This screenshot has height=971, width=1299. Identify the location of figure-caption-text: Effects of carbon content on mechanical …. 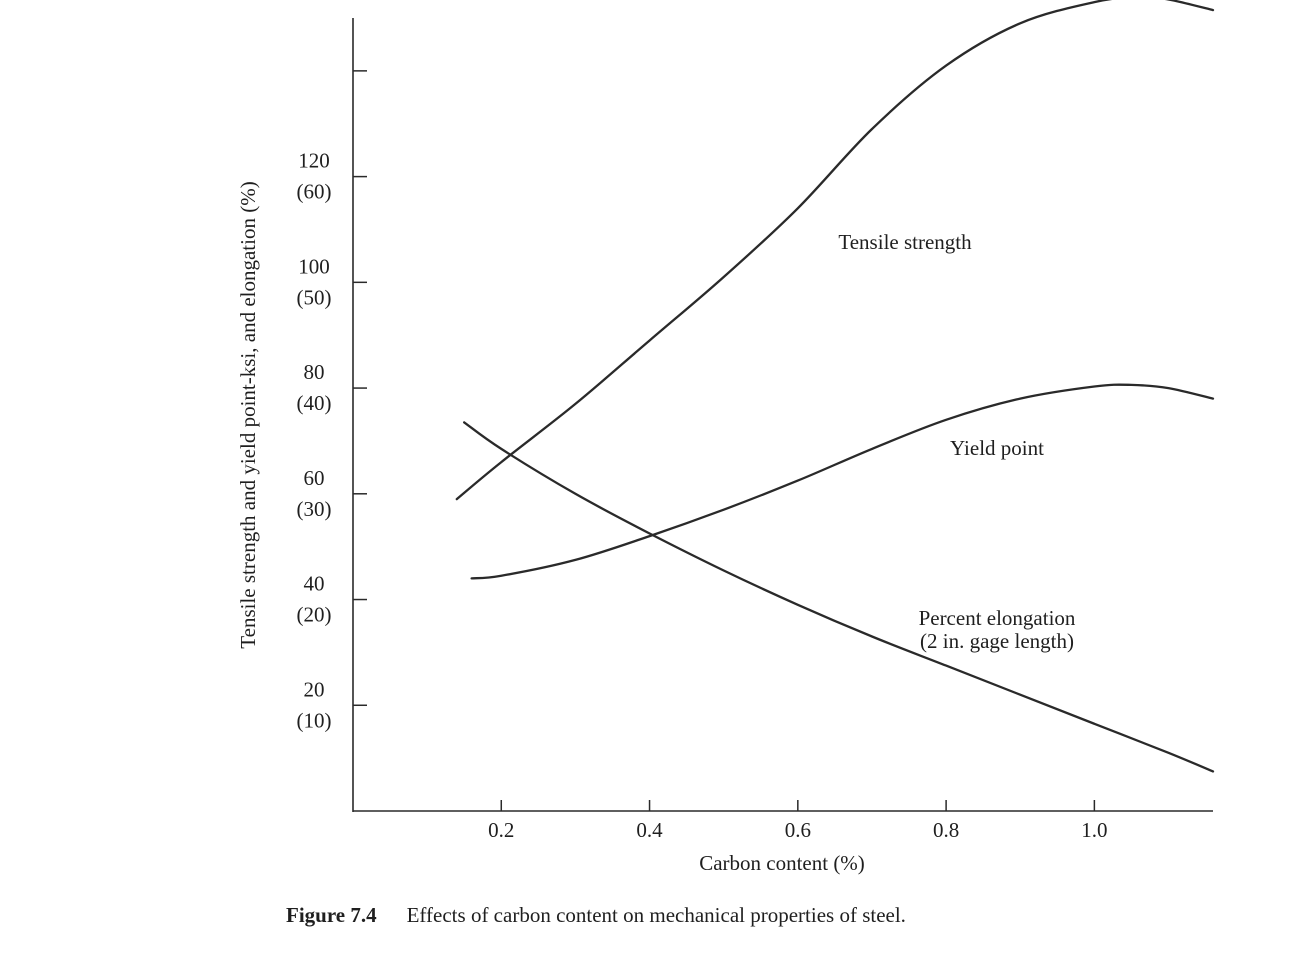
(656, 915).